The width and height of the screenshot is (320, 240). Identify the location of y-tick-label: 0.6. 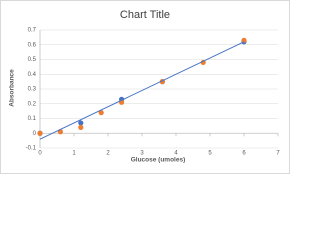
(32, 45).